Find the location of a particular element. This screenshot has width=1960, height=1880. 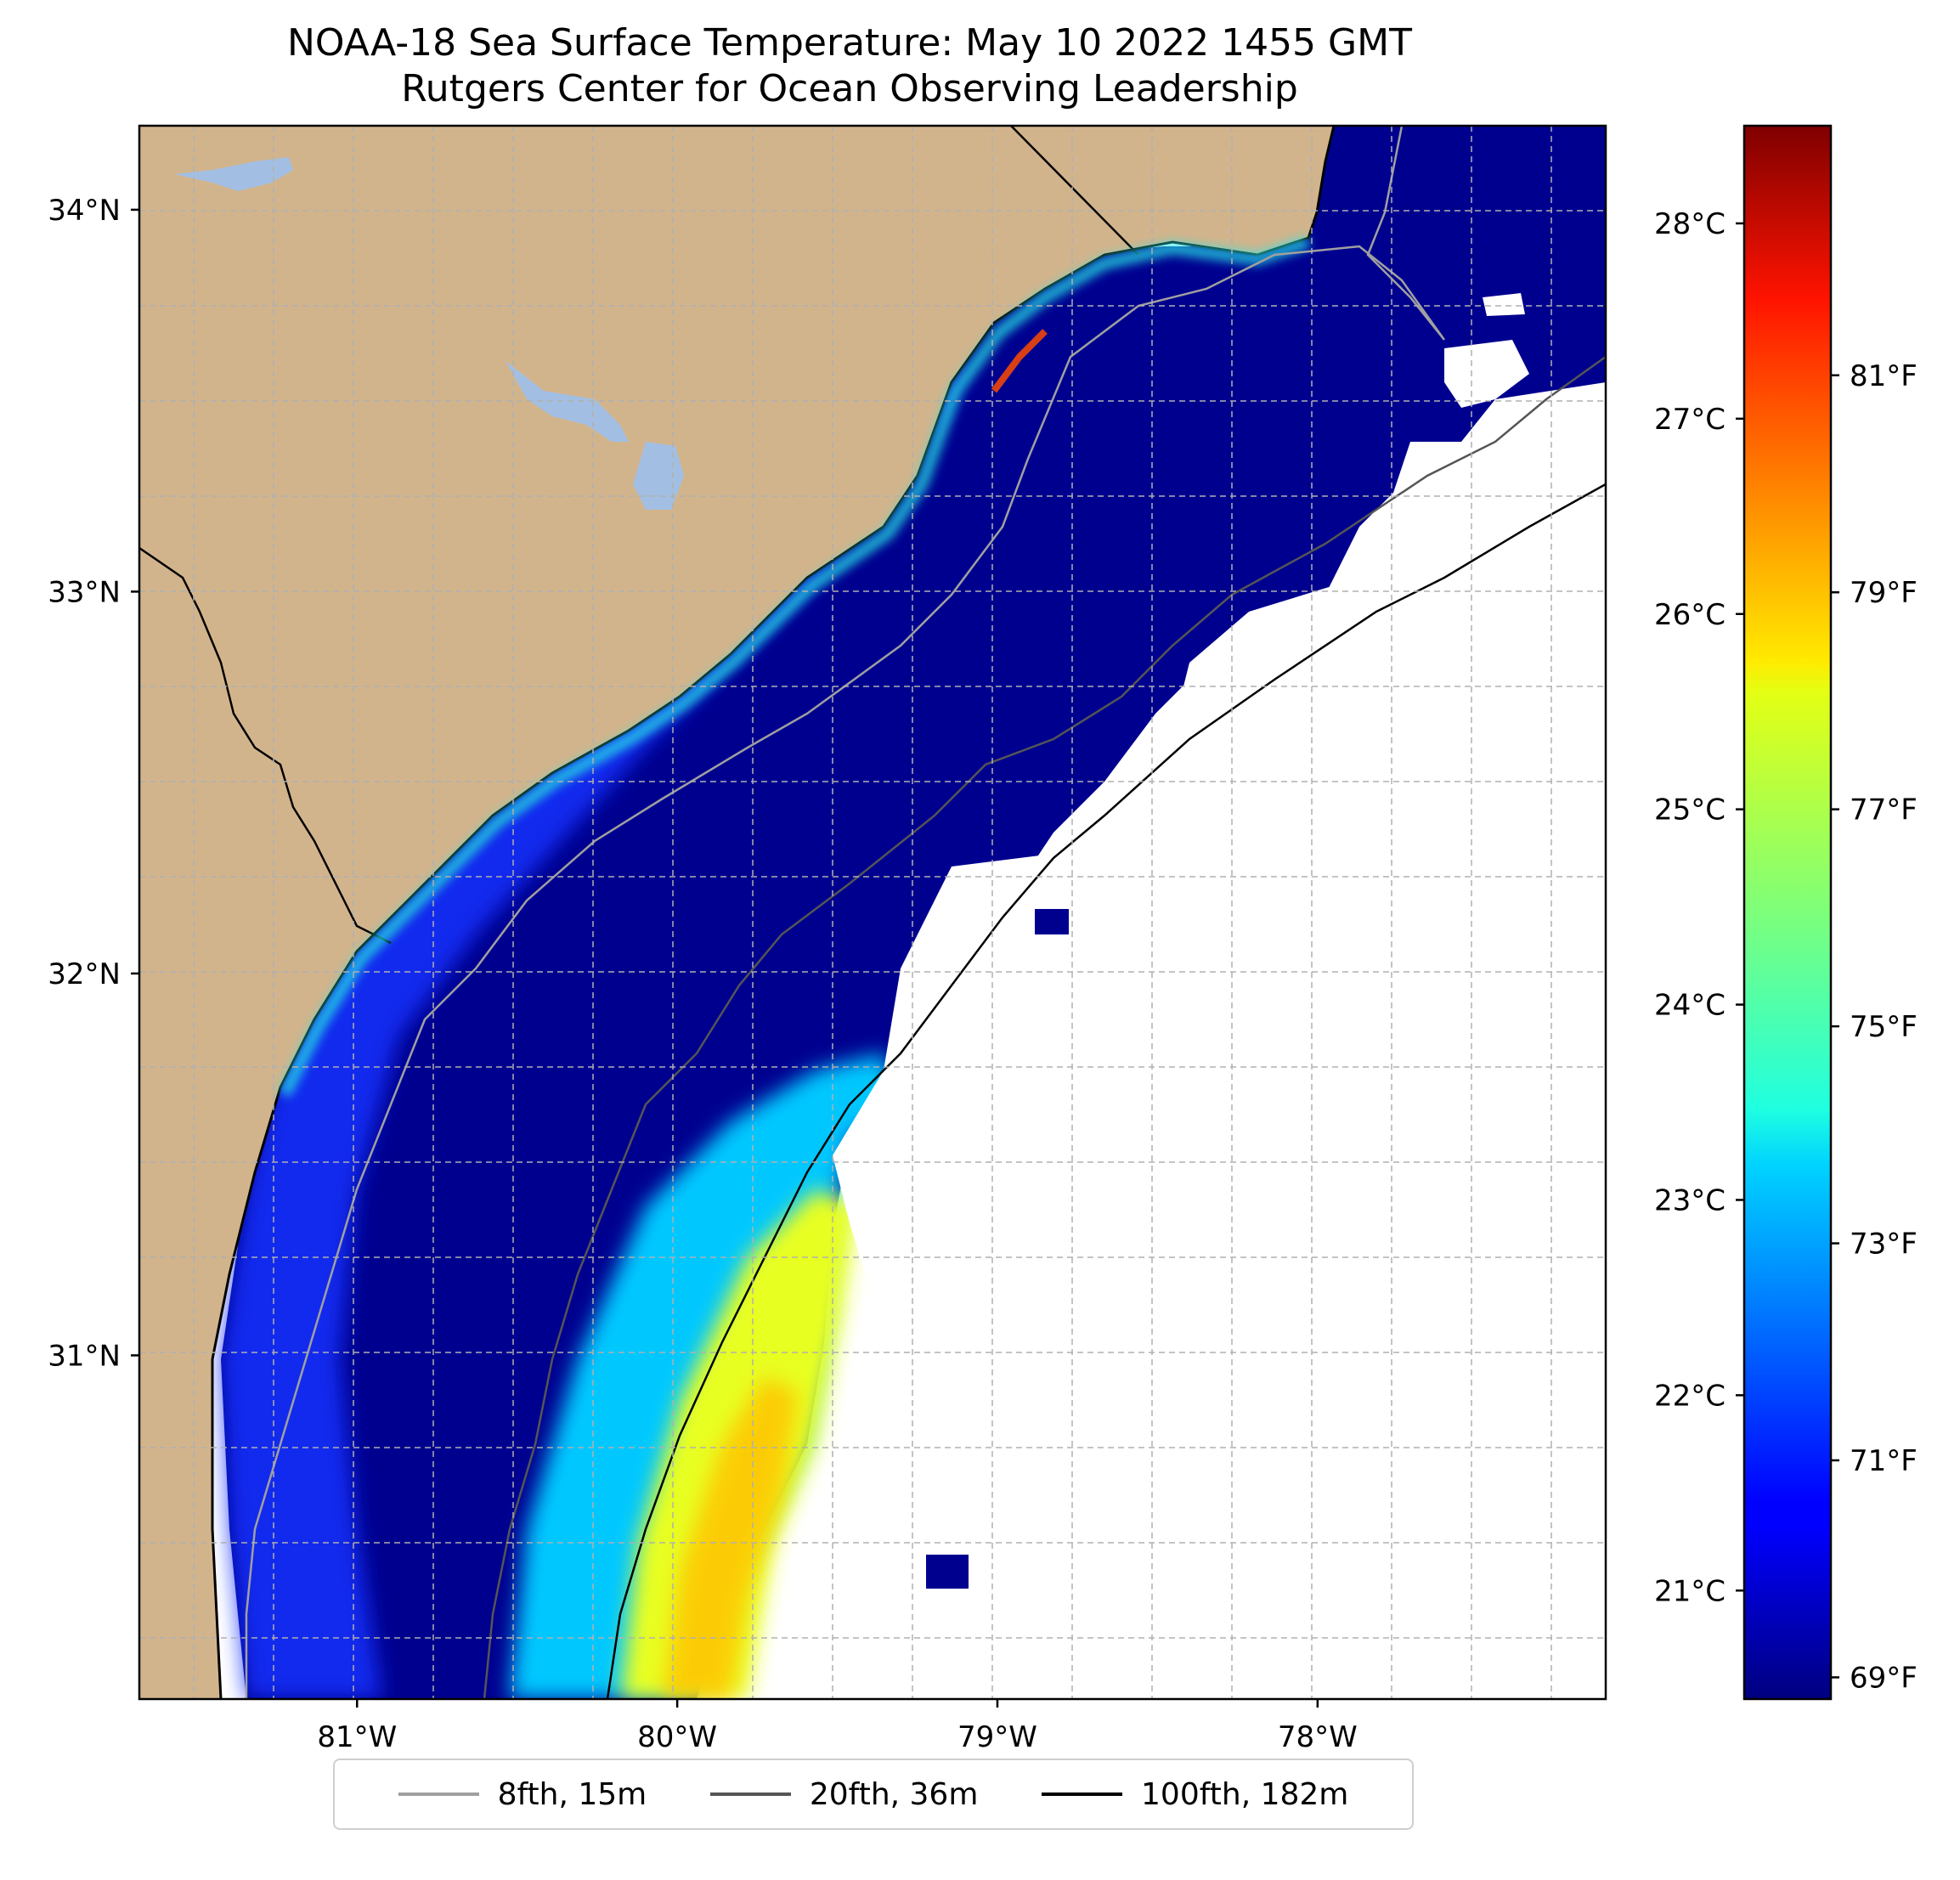

sst-field-hottest is located at coordinates (731, 1538).